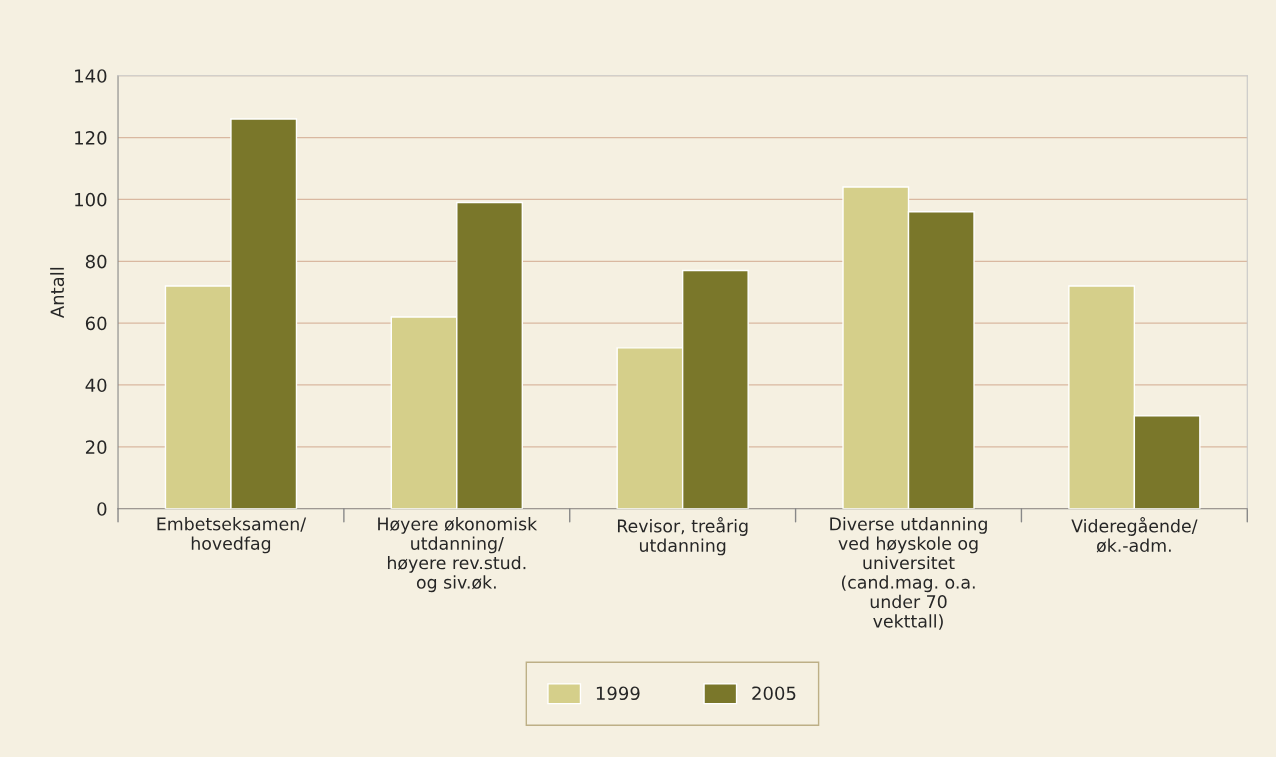  Describe the element at coordinates (57, 293) in the screenshot. I see `y-axis-title: Antall` at that location.